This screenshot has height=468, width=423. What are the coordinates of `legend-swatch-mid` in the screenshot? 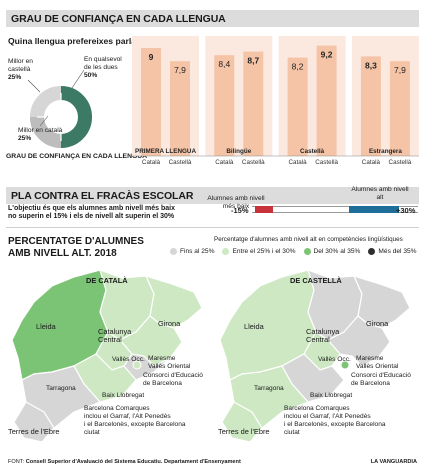 It's located at (226, 251).